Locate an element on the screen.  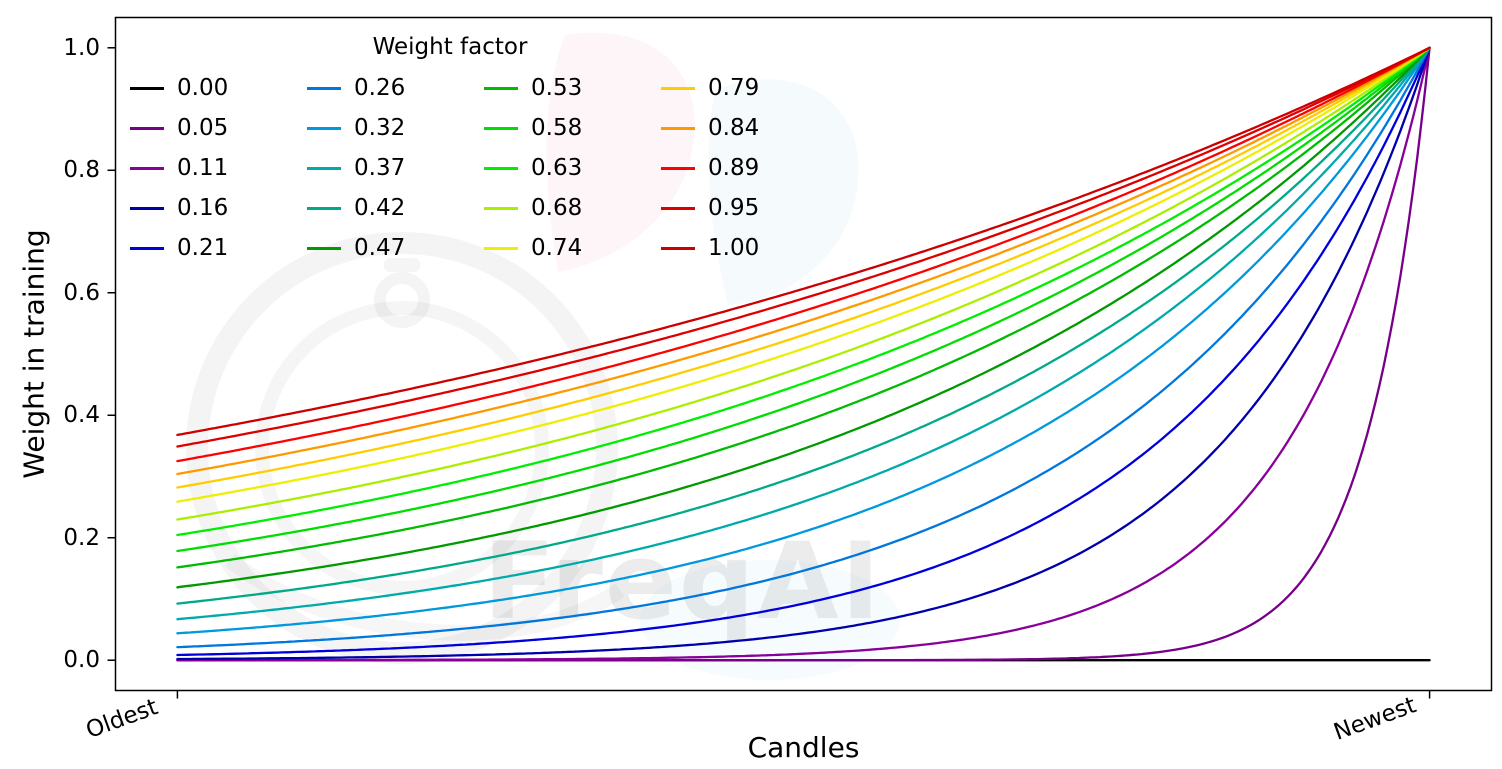
legend-label: 0.79 is located at coordinates (734, 88).